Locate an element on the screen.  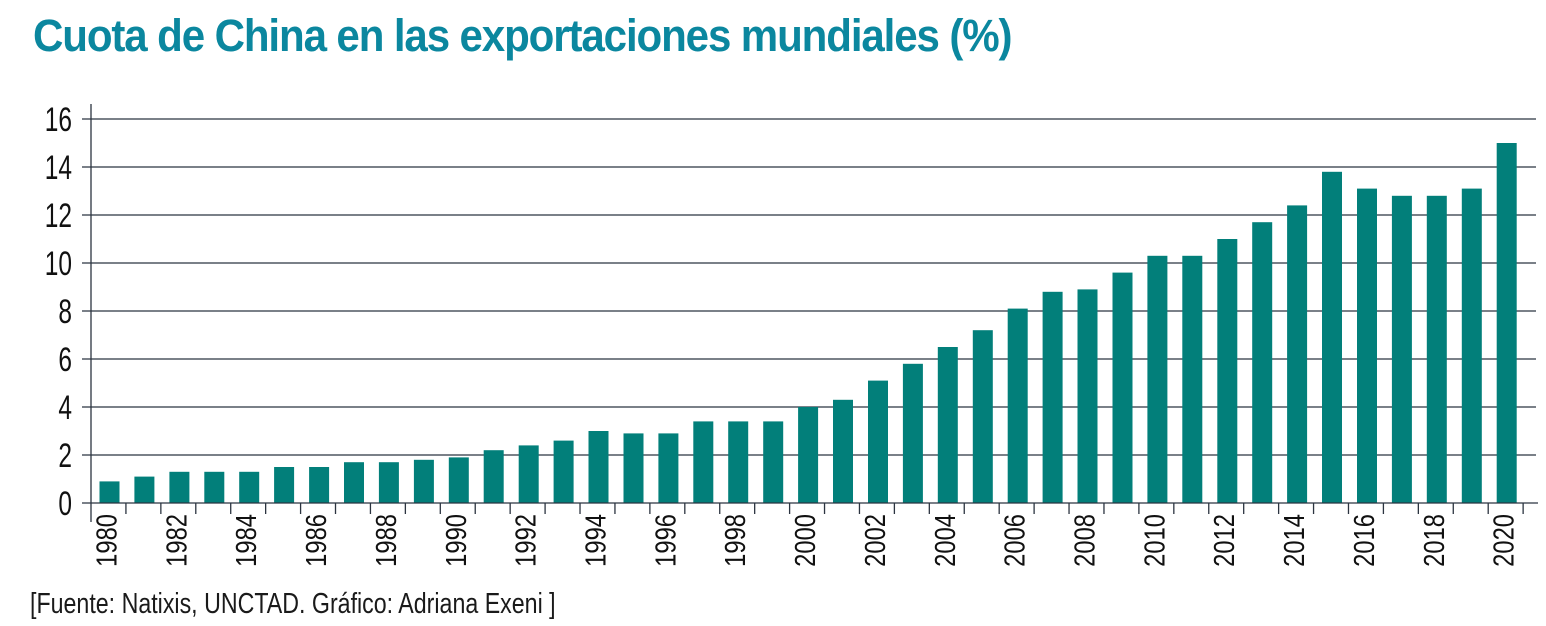
x-tick-label: 2002 is located at coordinates (875, 540).